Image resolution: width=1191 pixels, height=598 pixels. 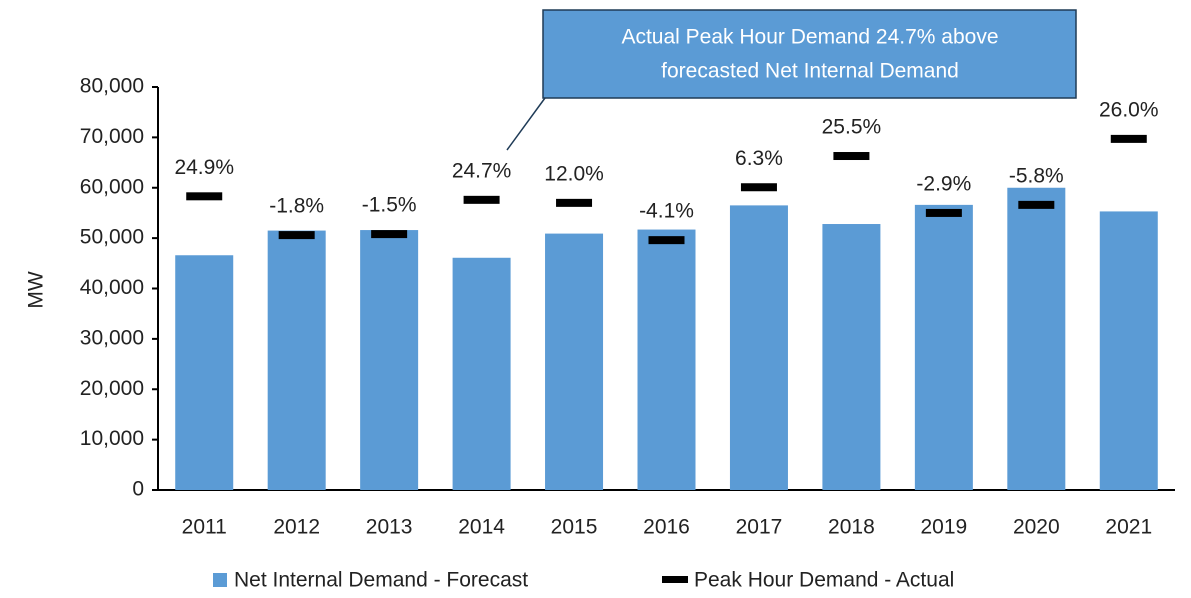 I want to click on x-tick-label: 2021, so click(x=1128, y=527).